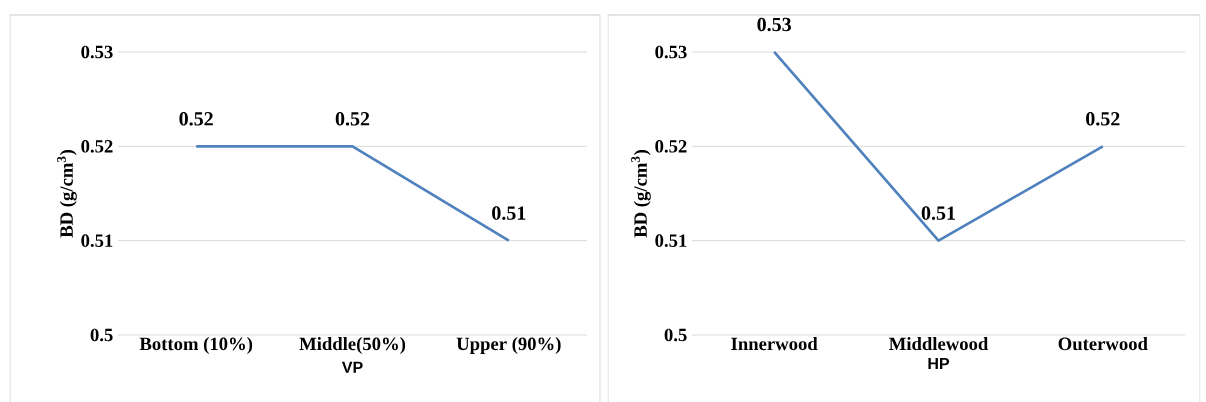 This screenshot has width=1206, height=402. Describe the element at coordinates (939, 364) in the screenshot. I see `x-axis-title: HP` at that location.